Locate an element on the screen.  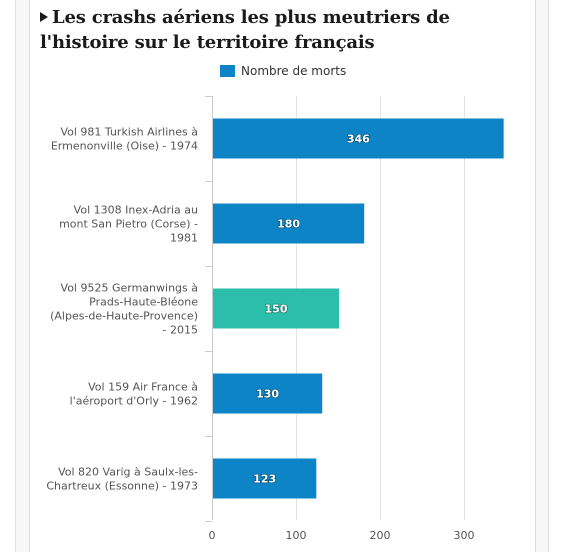
category-label-line: Chartreux (Essonne) - 1973 is located at coordinates (122, 486).